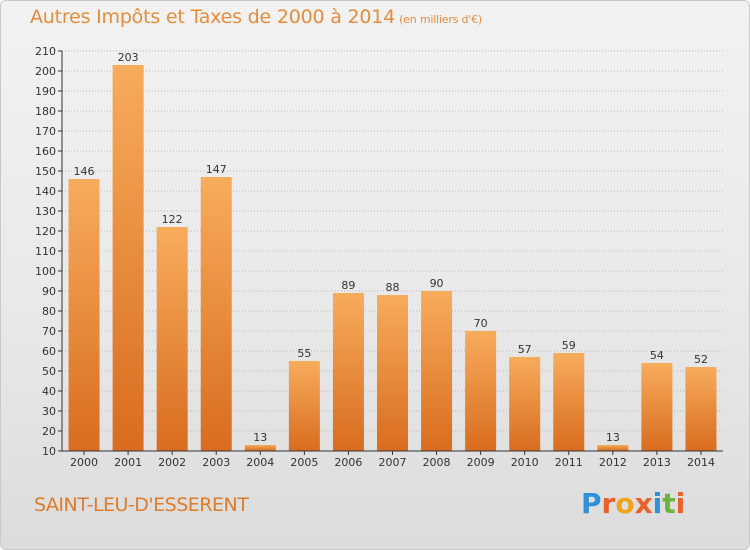  Describe the element at coordinates (525, 349) in the screenshot. I see `bar-value-label: 57` at that location.